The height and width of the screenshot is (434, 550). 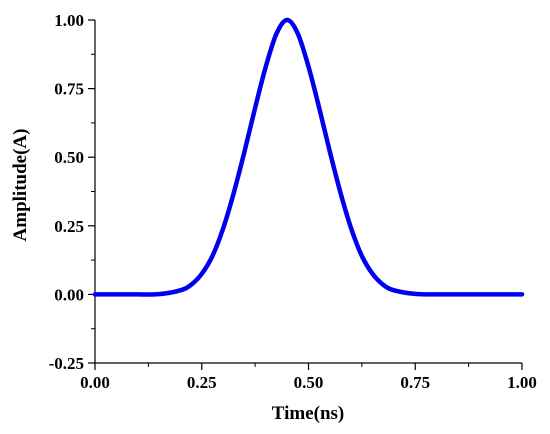 What do you see at coordinates (309, 382) in the screenshot?
I see `x-tick-label-2: 0.50` at bounding box center [309, 382].